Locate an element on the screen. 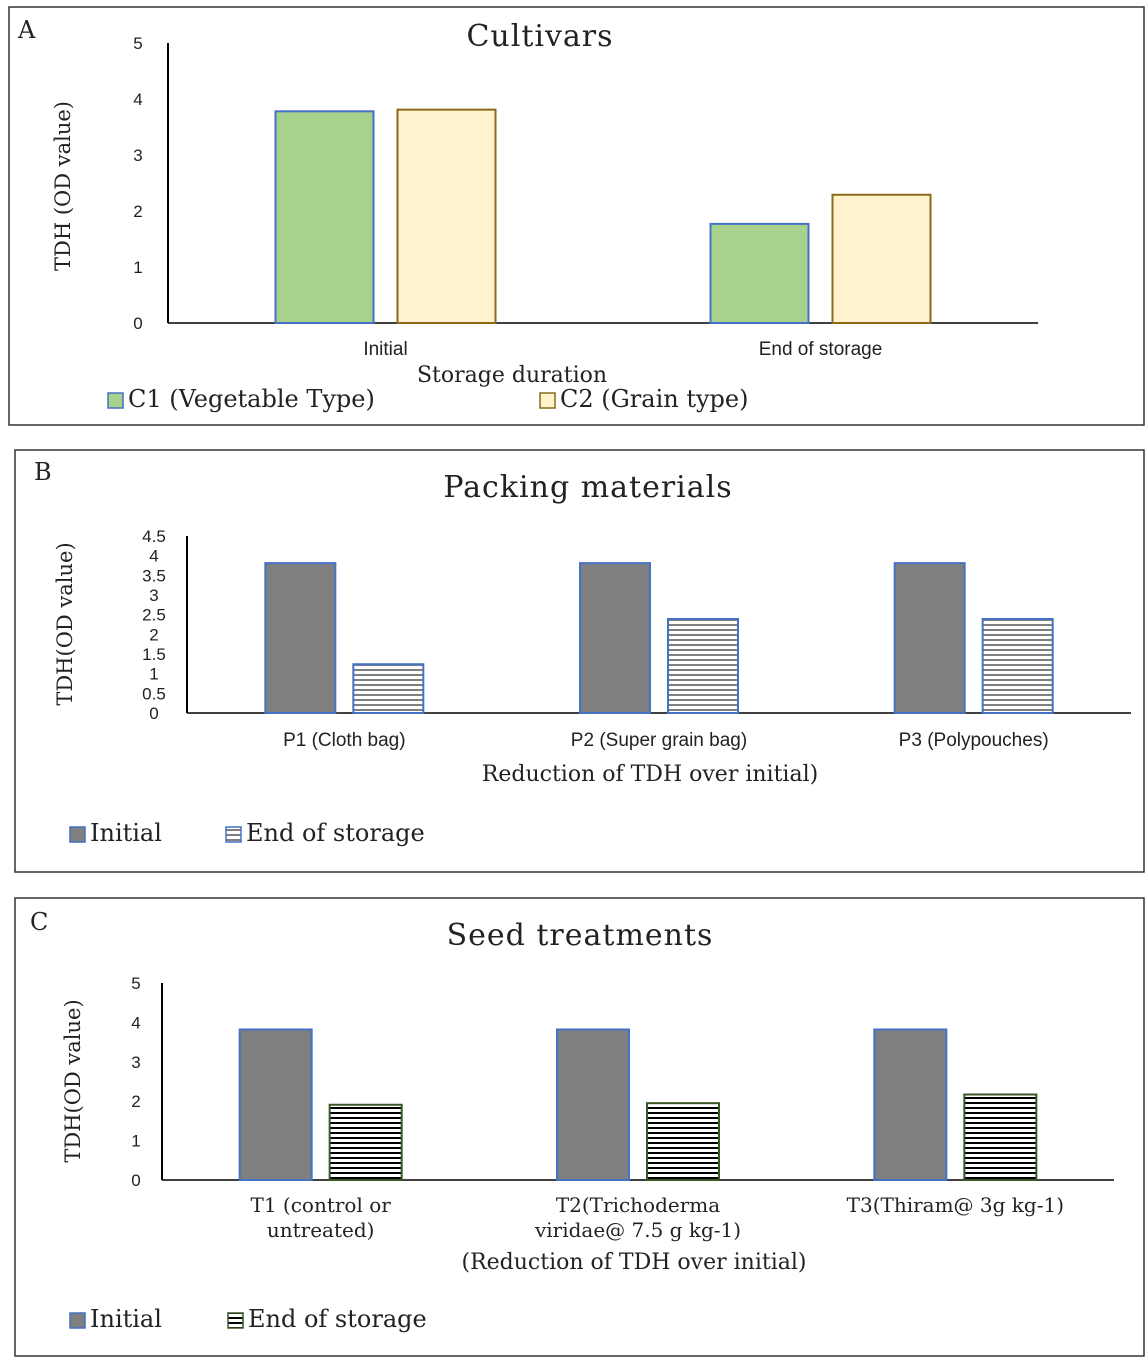 This screenshot has width=1145, height=1362. x-axis-label: (Reduction of TDH over initial) is located at coordinates (634, 1262).